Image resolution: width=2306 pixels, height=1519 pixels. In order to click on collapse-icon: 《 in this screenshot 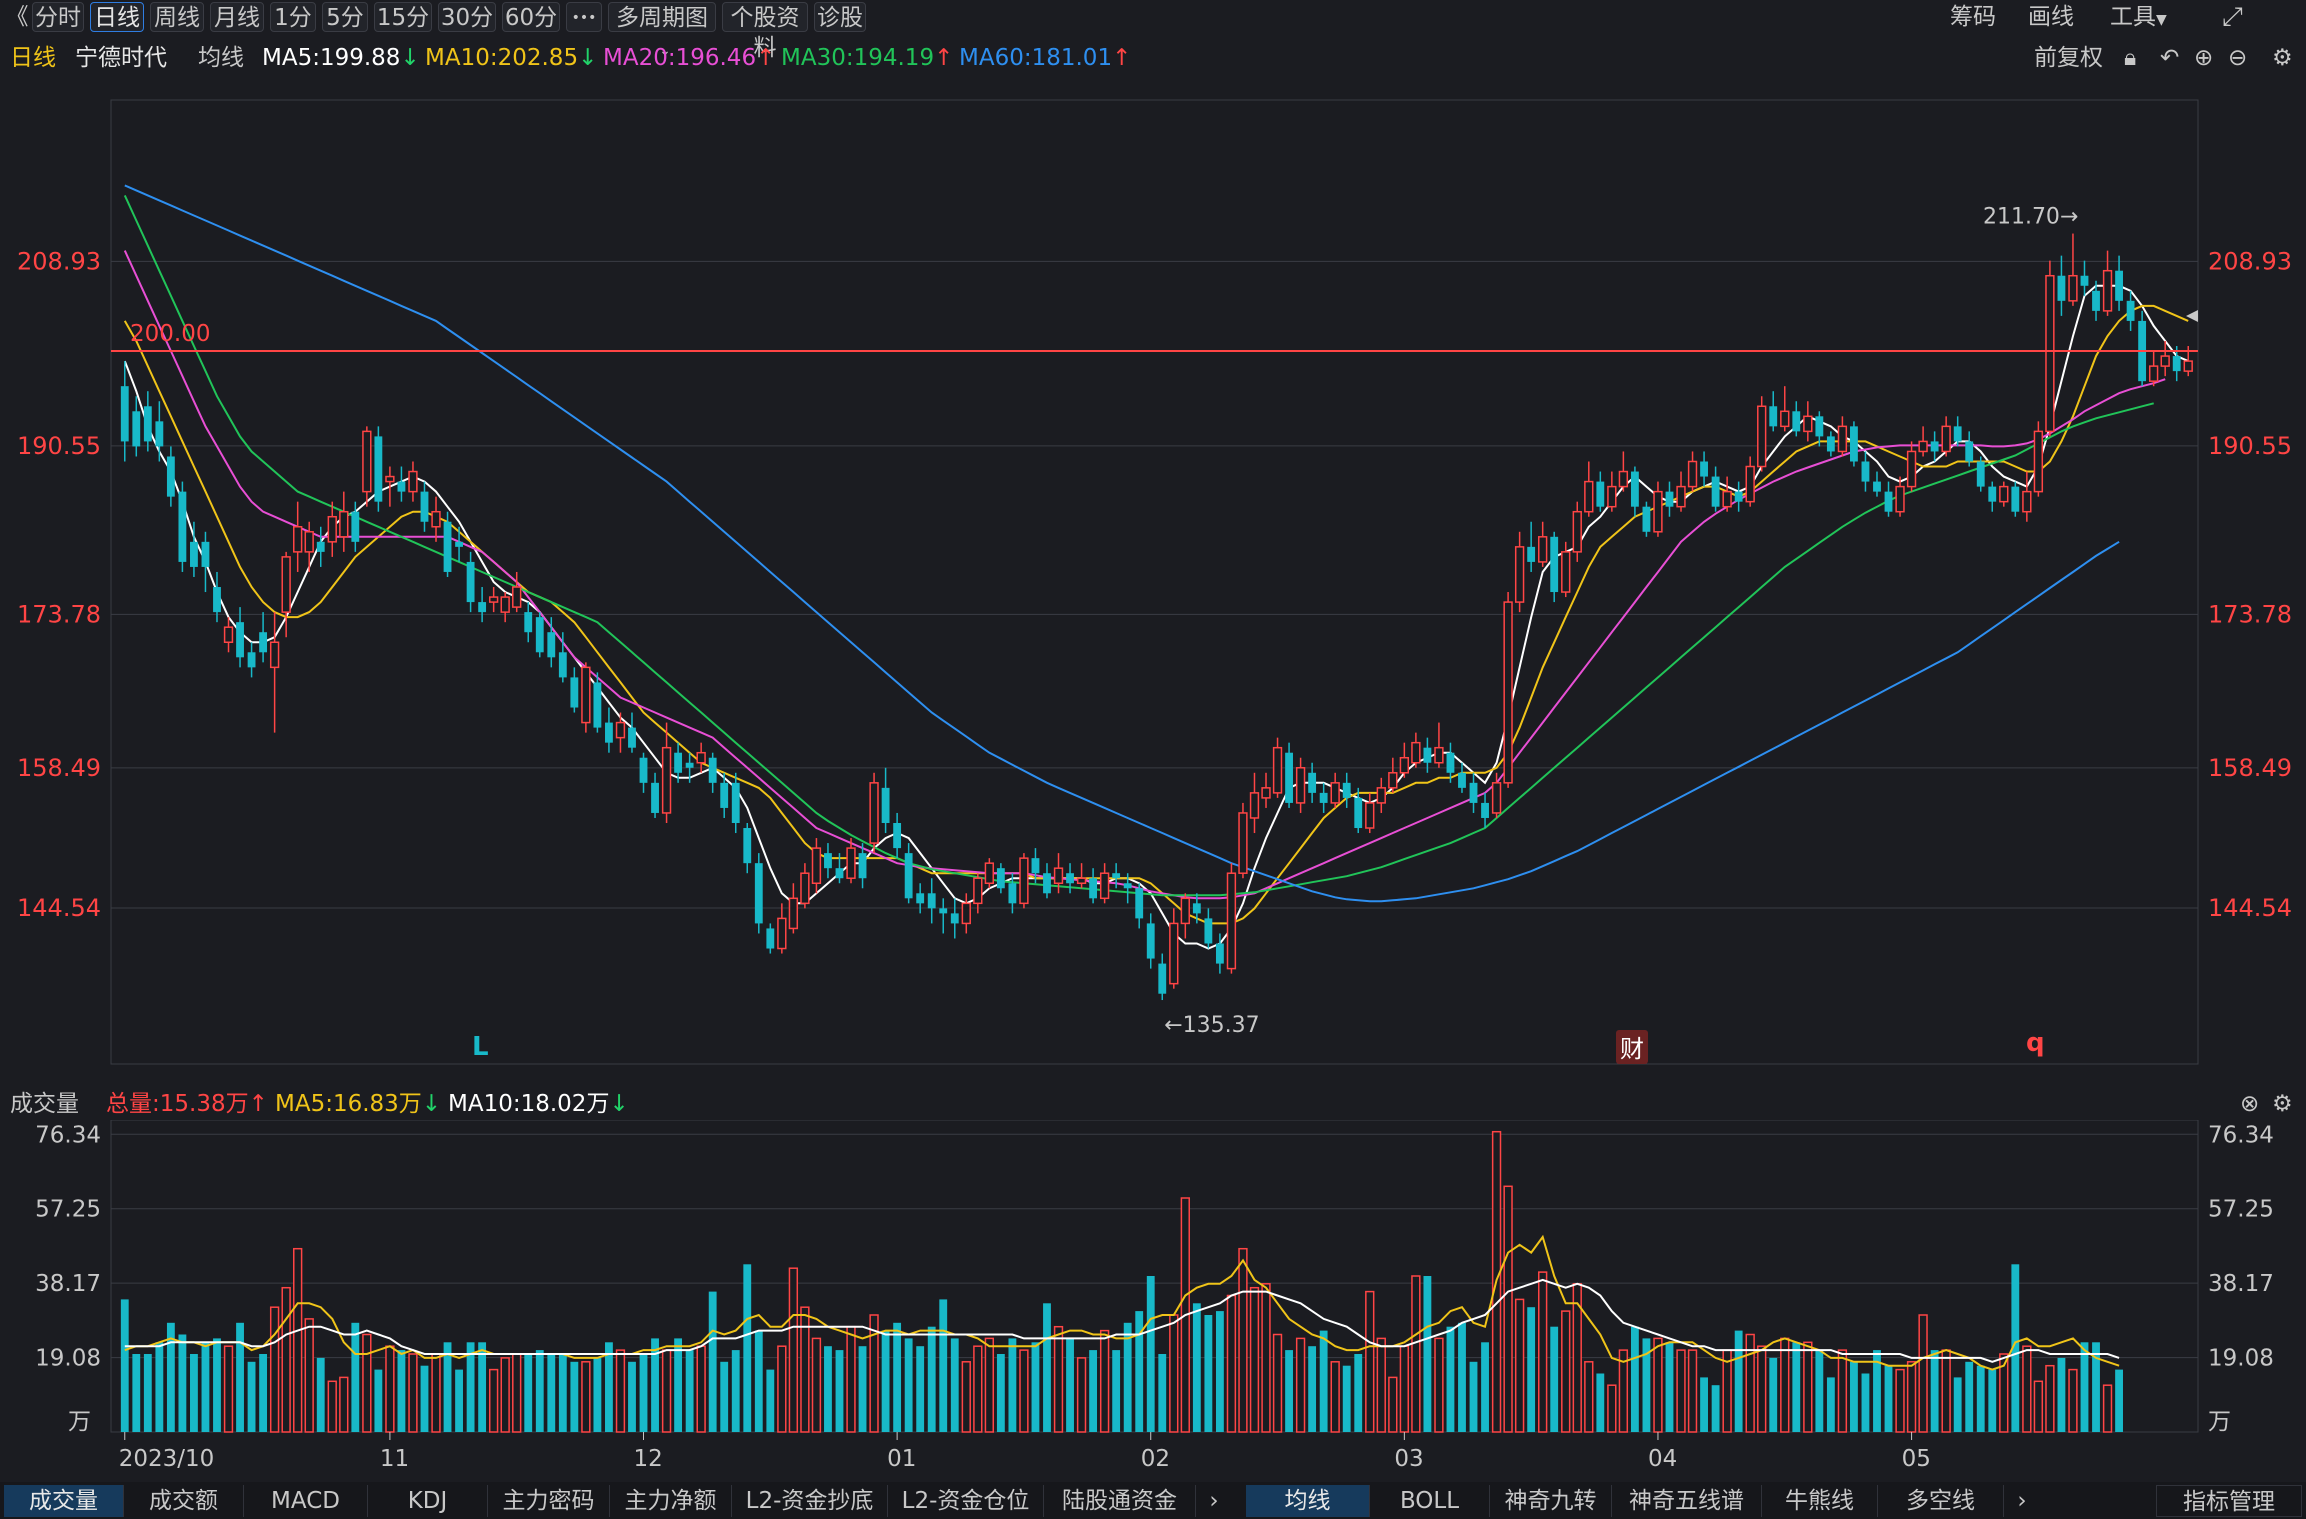, I will do `click(17, 17)`.